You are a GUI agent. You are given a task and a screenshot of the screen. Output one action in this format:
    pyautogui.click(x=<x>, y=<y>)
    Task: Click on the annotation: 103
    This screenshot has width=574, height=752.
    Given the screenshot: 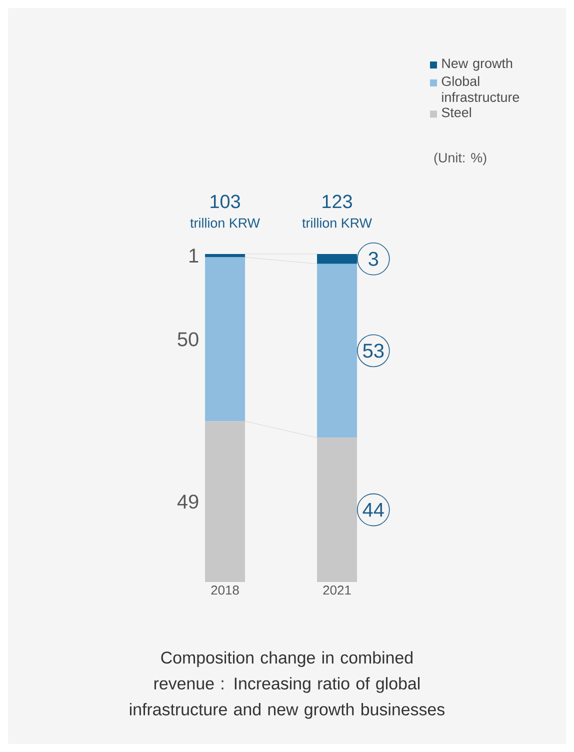 What is the action you would take?
    pyautogui.click(x=225, y=201)
    